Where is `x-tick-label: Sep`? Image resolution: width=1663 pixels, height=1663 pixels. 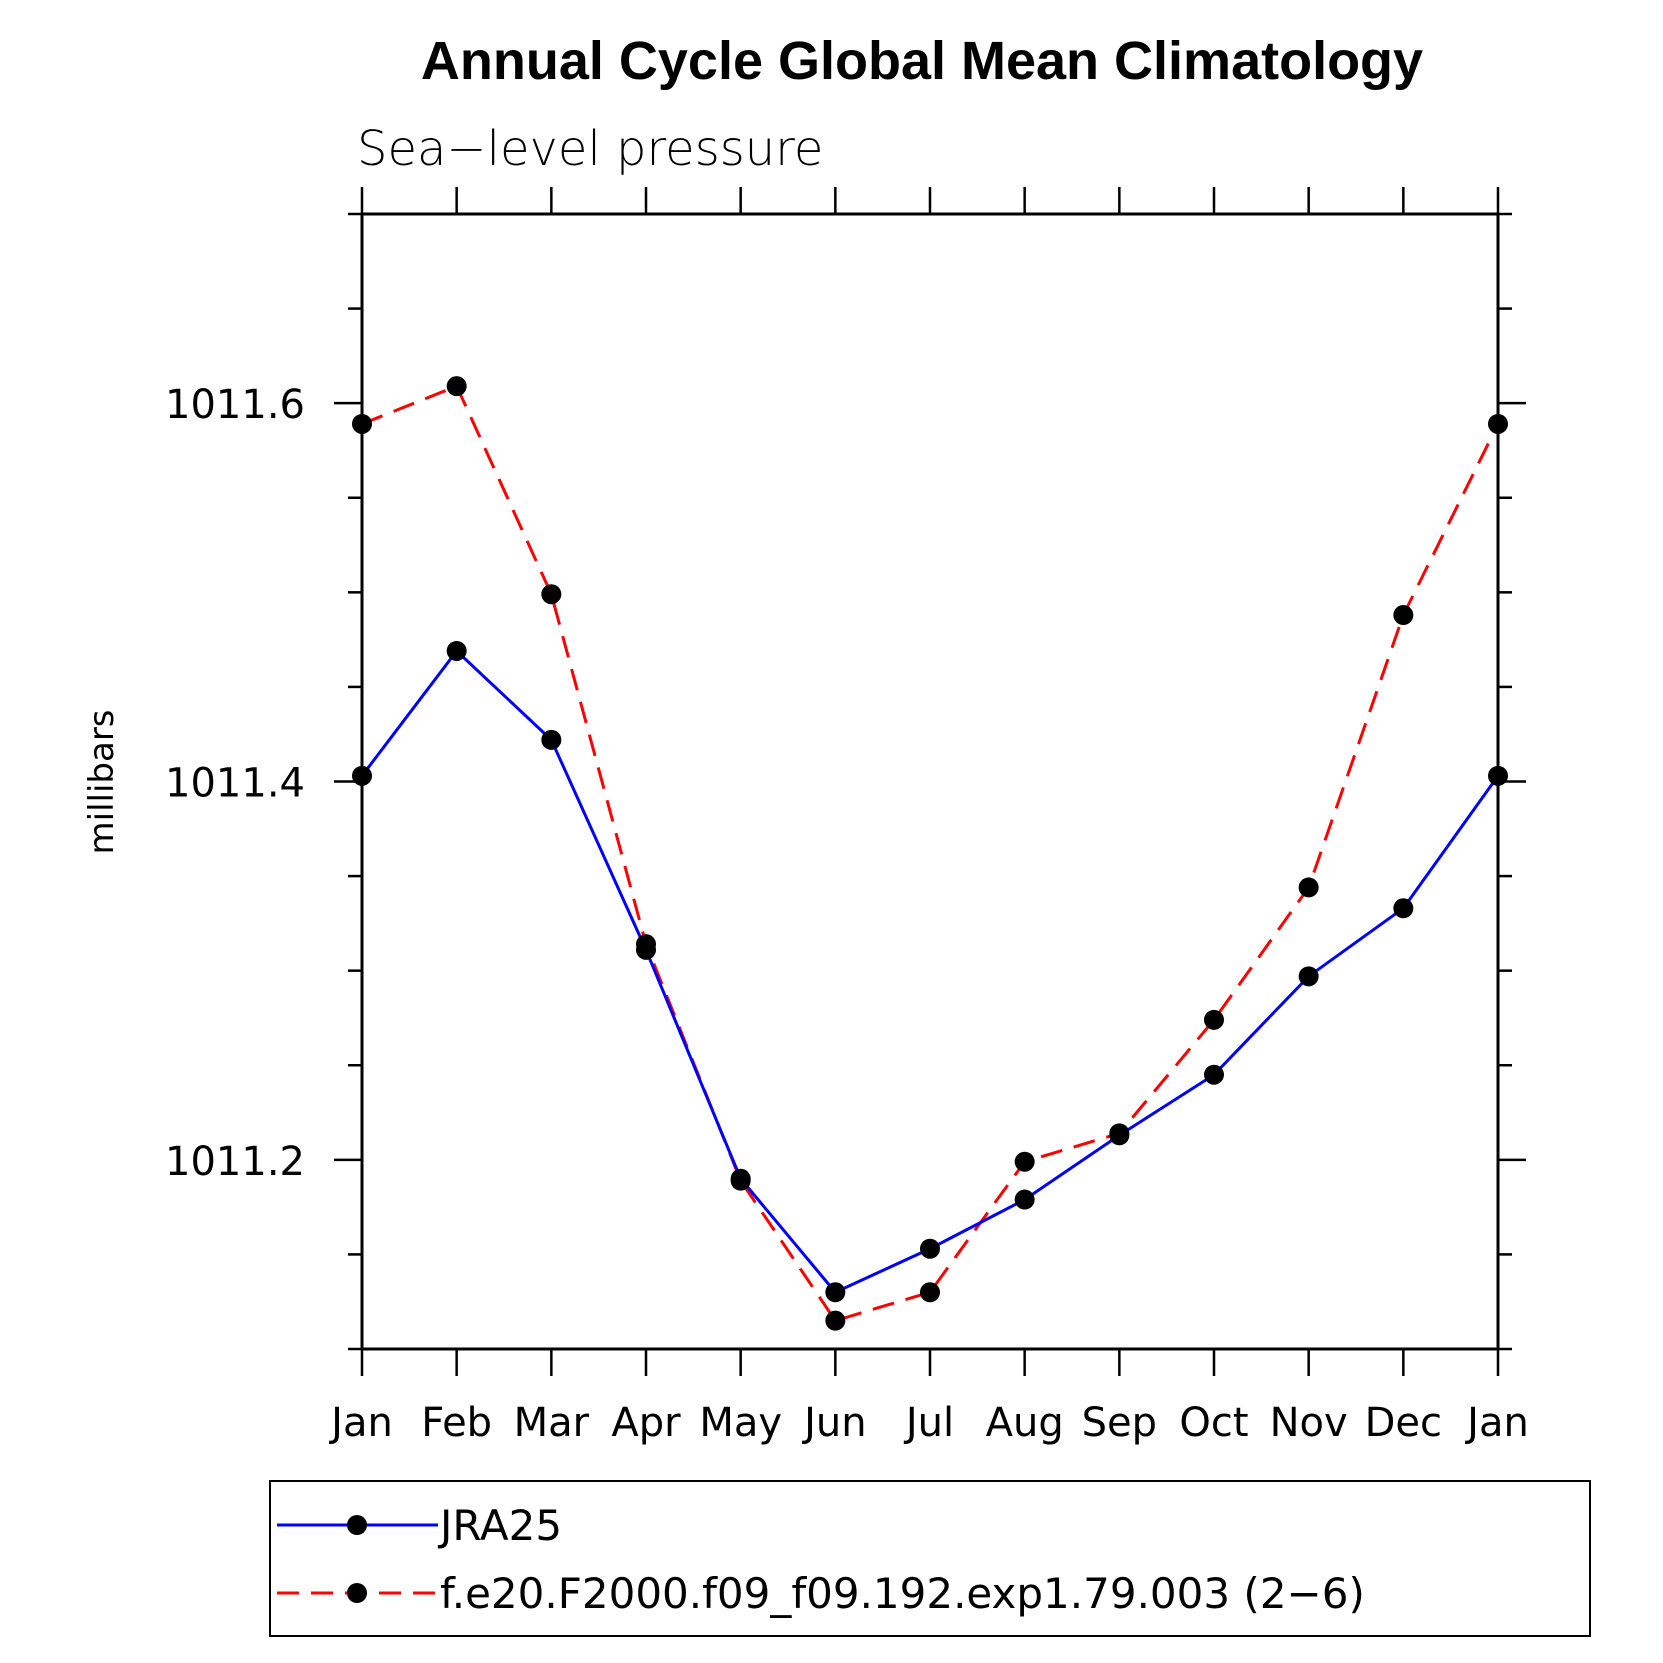 x-tick-label: Sep is located at coordinates (1119, 1423).